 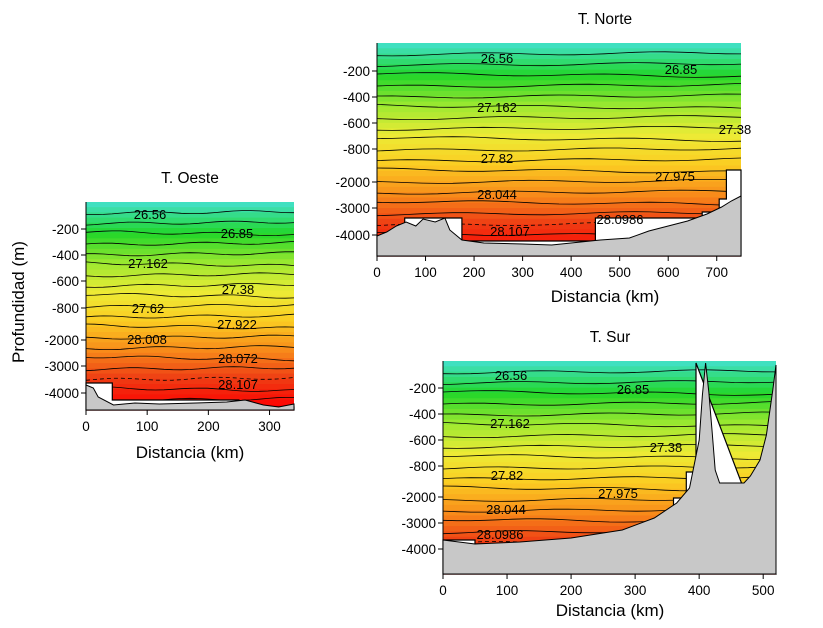 I want to click on panel-title: T. Oeste, so click(x=190, y=178).